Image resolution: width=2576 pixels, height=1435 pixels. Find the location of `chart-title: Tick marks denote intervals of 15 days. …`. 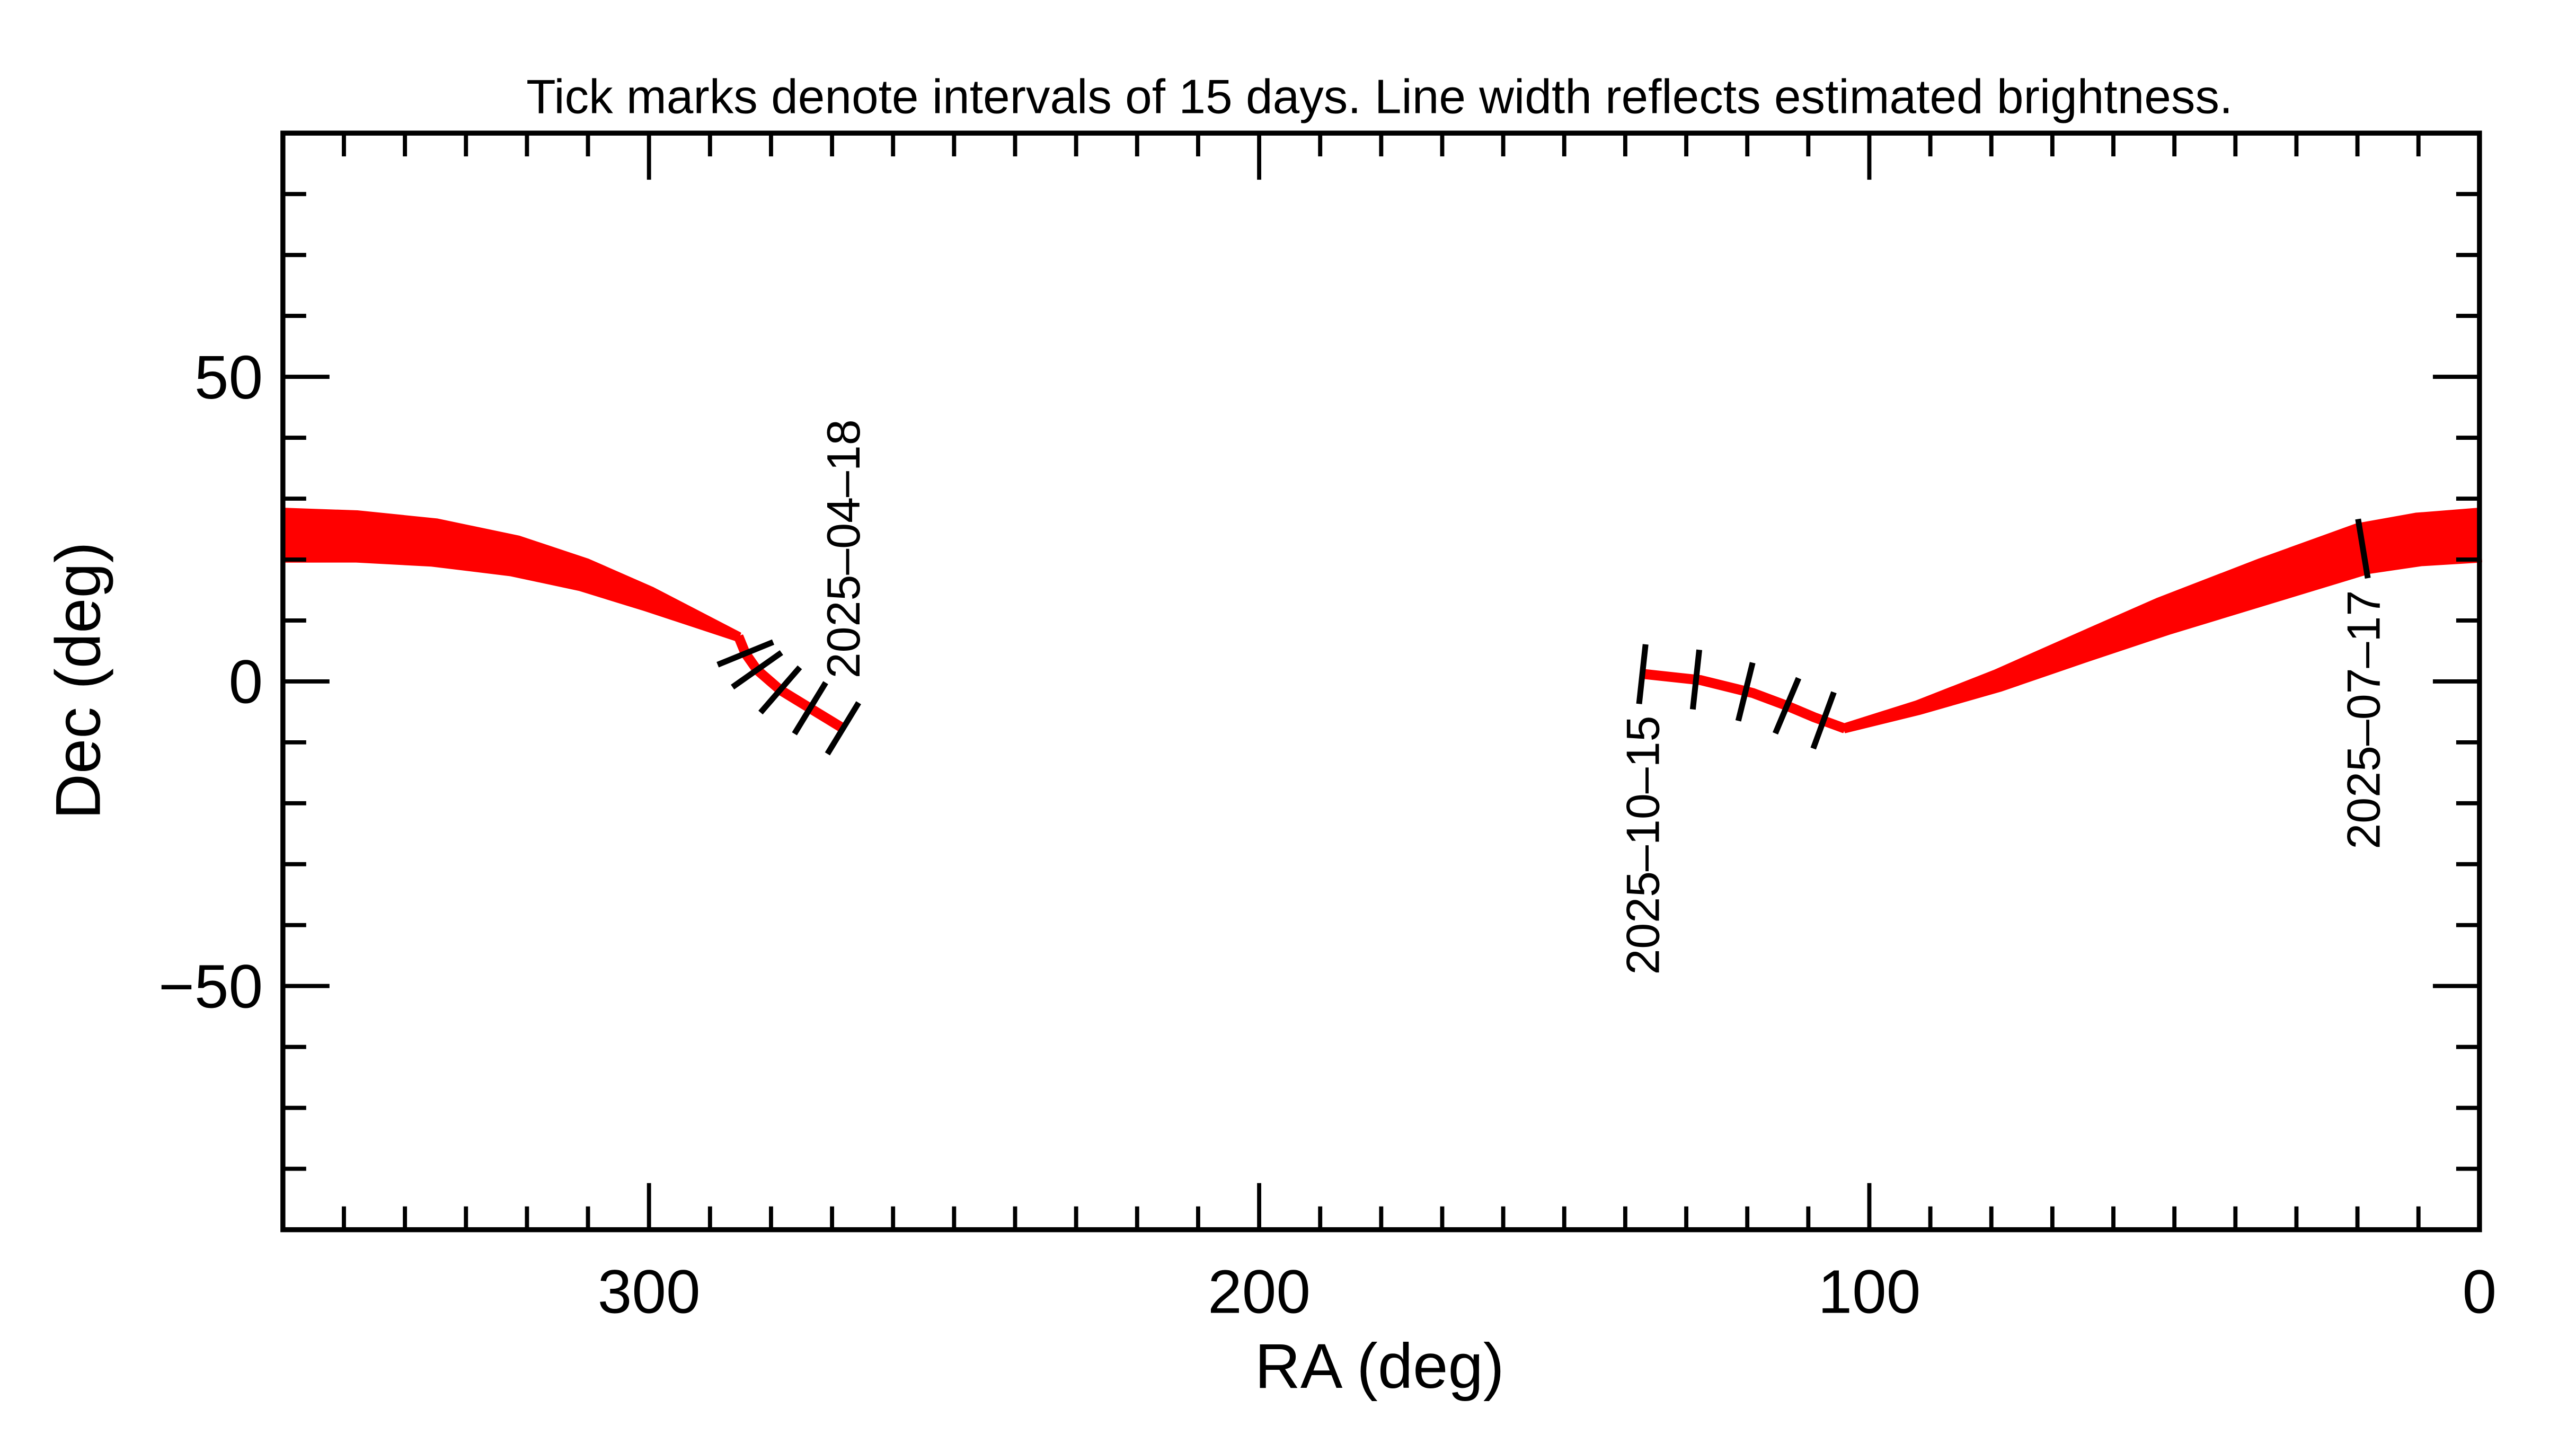

chart-title: Tick marks denote intervals of 15 days. … is located at coordinates (1379, 97).